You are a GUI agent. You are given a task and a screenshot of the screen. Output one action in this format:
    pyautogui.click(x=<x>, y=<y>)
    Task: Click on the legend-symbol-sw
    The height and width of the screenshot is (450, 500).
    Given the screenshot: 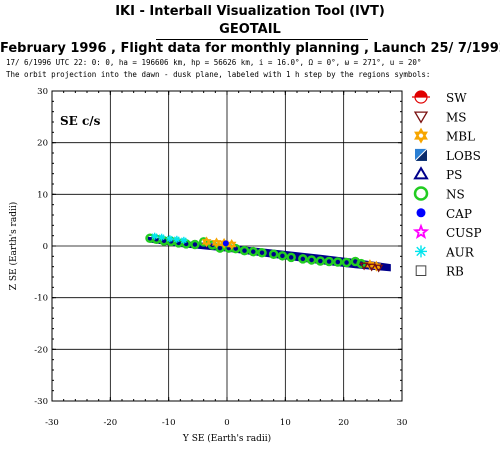 What is the action you would take?
    pyautogui.click(x=421, y=97)
    